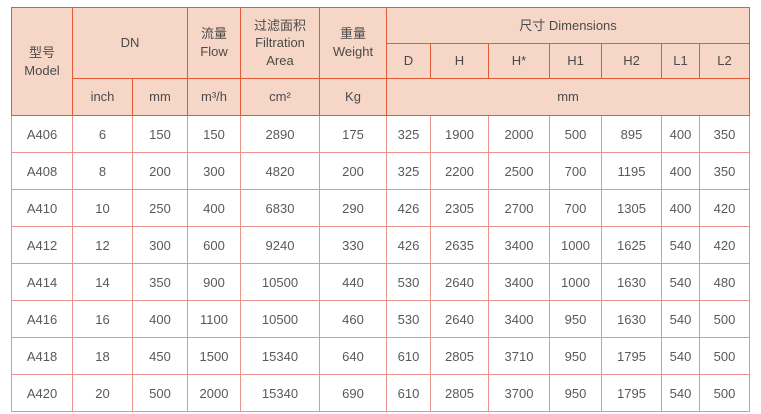 This screenshot has height=414, width=761. Describe the element at coordinates (459, 171) in the screenshot. I see `value-cell: 2200` at that location.